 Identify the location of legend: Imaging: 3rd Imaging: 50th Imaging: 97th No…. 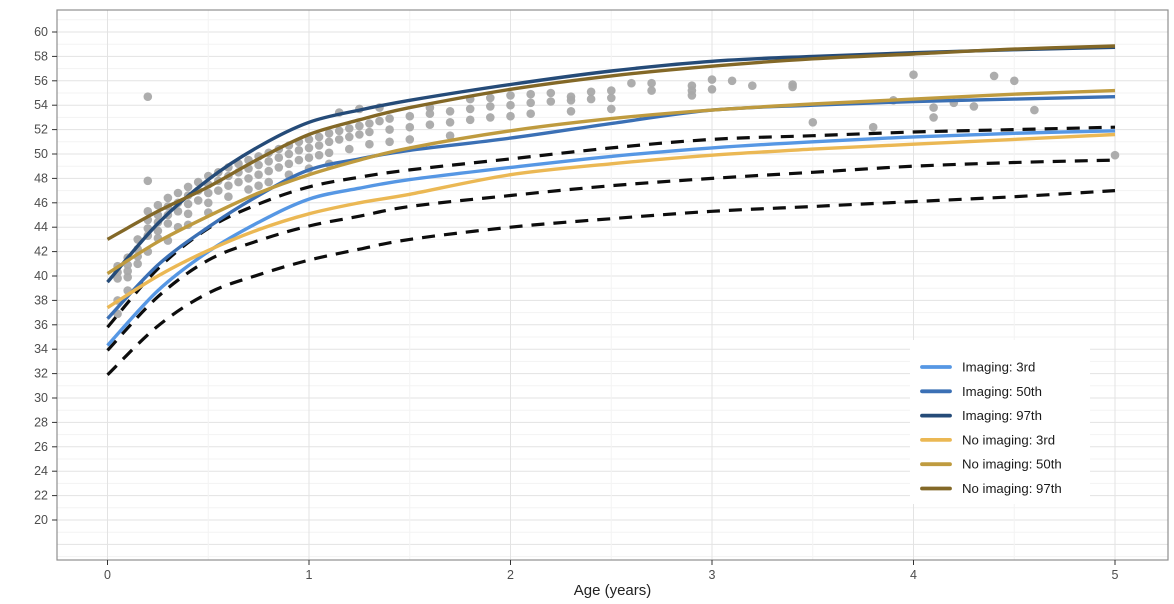
(1000, 422).